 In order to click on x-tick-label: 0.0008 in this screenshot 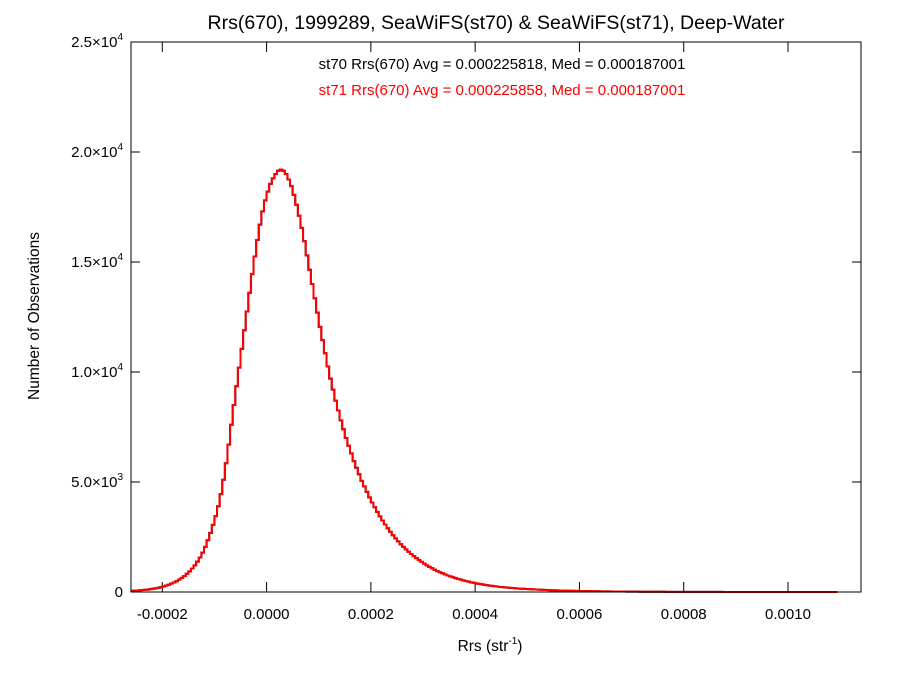, I will do `click(684, 614)`.